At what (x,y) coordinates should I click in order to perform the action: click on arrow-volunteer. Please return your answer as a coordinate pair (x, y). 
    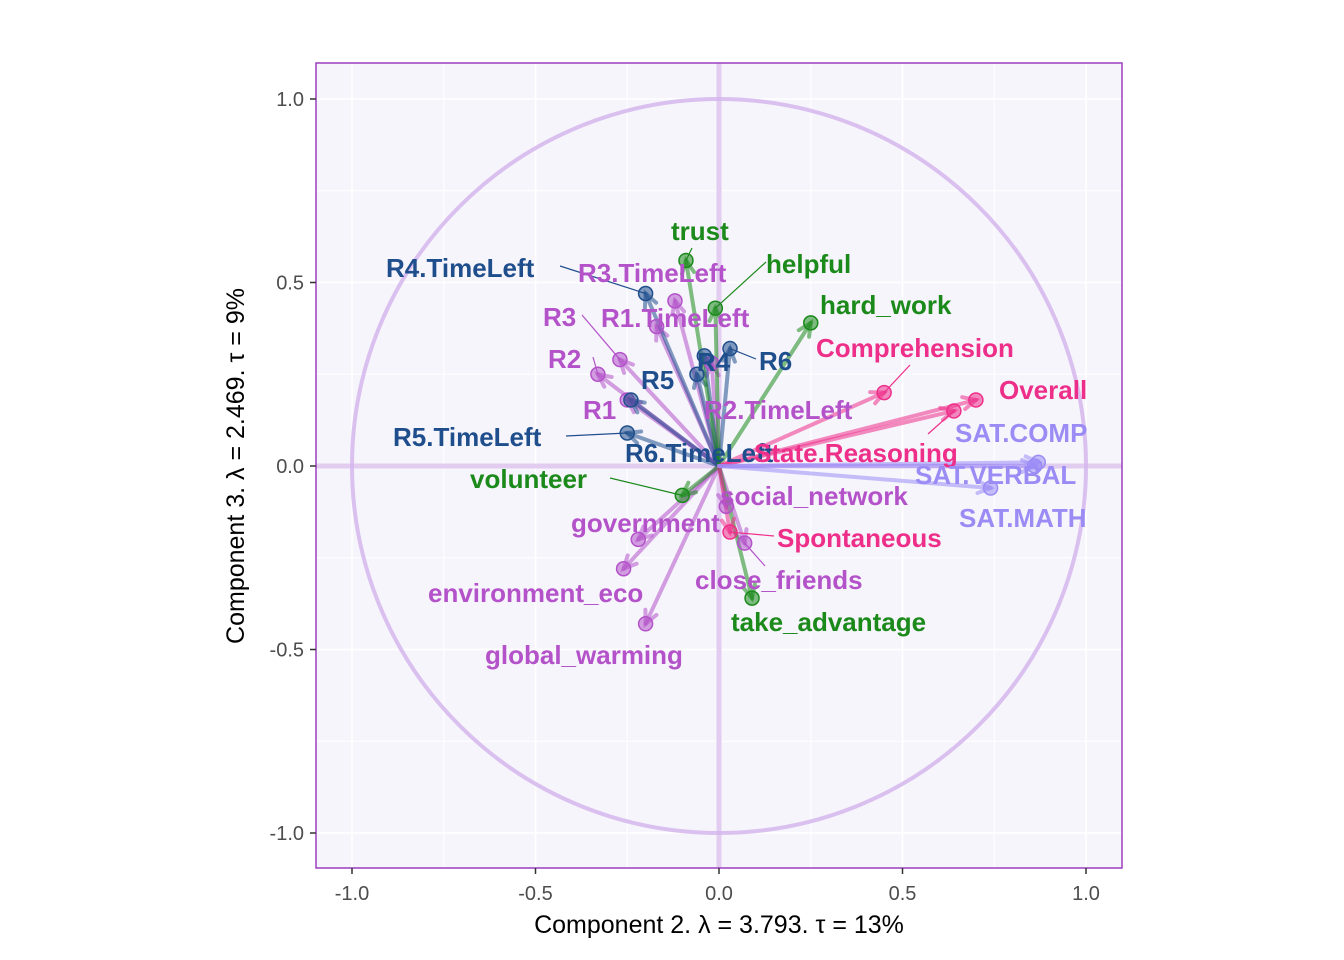
    Looking at the image, I should click on (700, 481).